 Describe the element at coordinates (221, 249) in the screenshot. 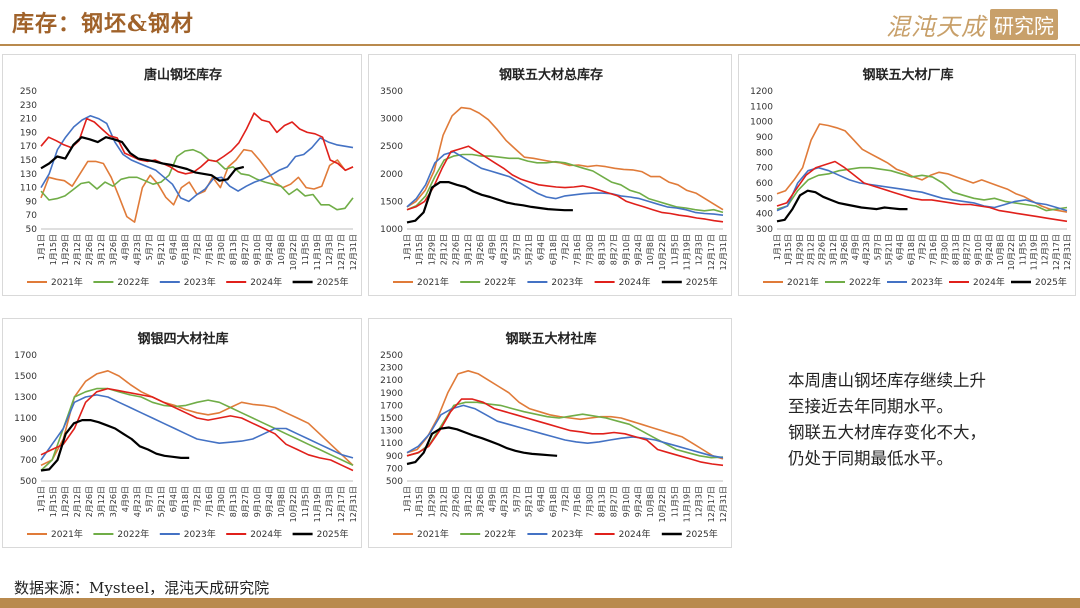

I see `x-tick-label: 7月30日` at that location.